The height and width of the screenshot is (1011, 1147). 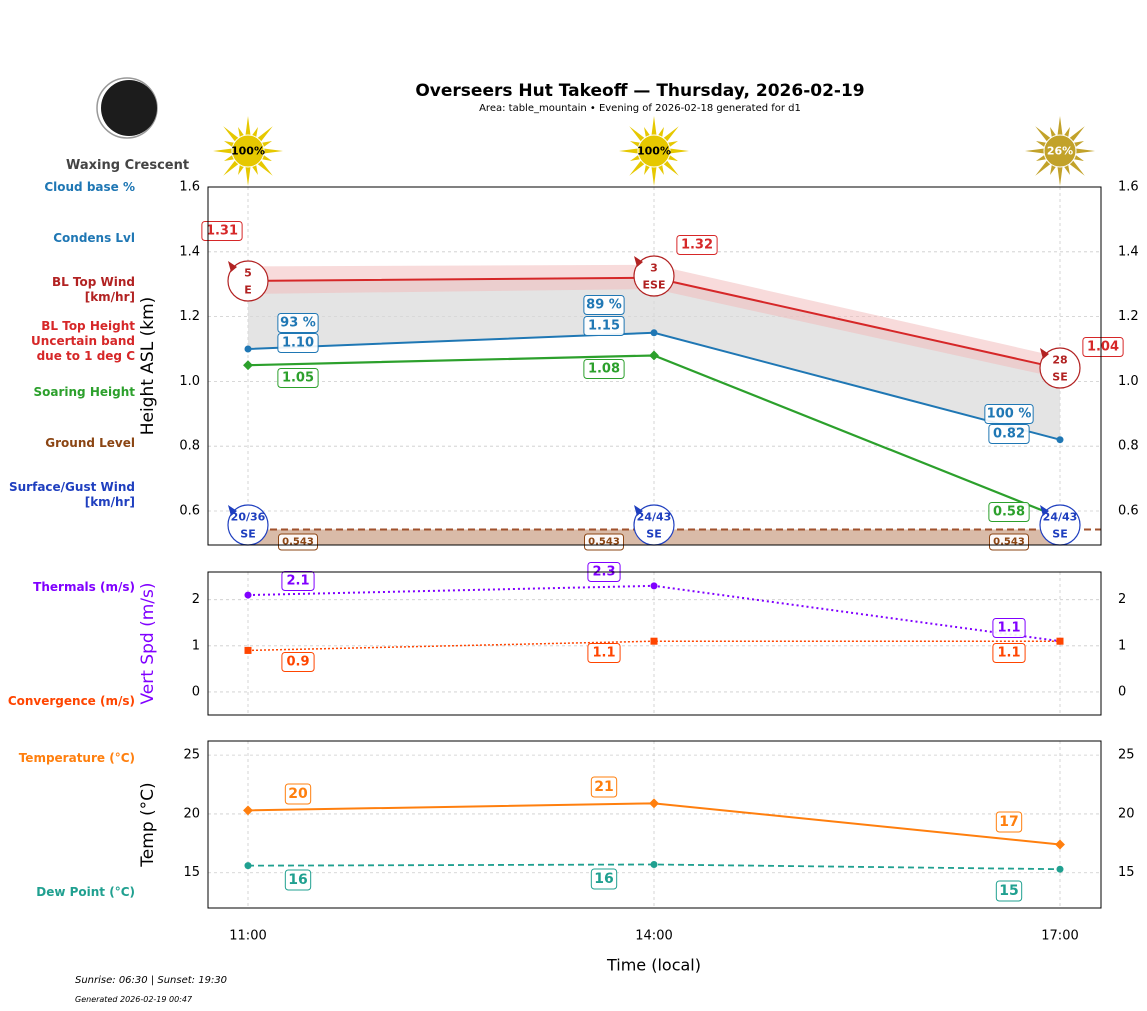 I want to click on dew-point-point, so click(x=1060, y=869).